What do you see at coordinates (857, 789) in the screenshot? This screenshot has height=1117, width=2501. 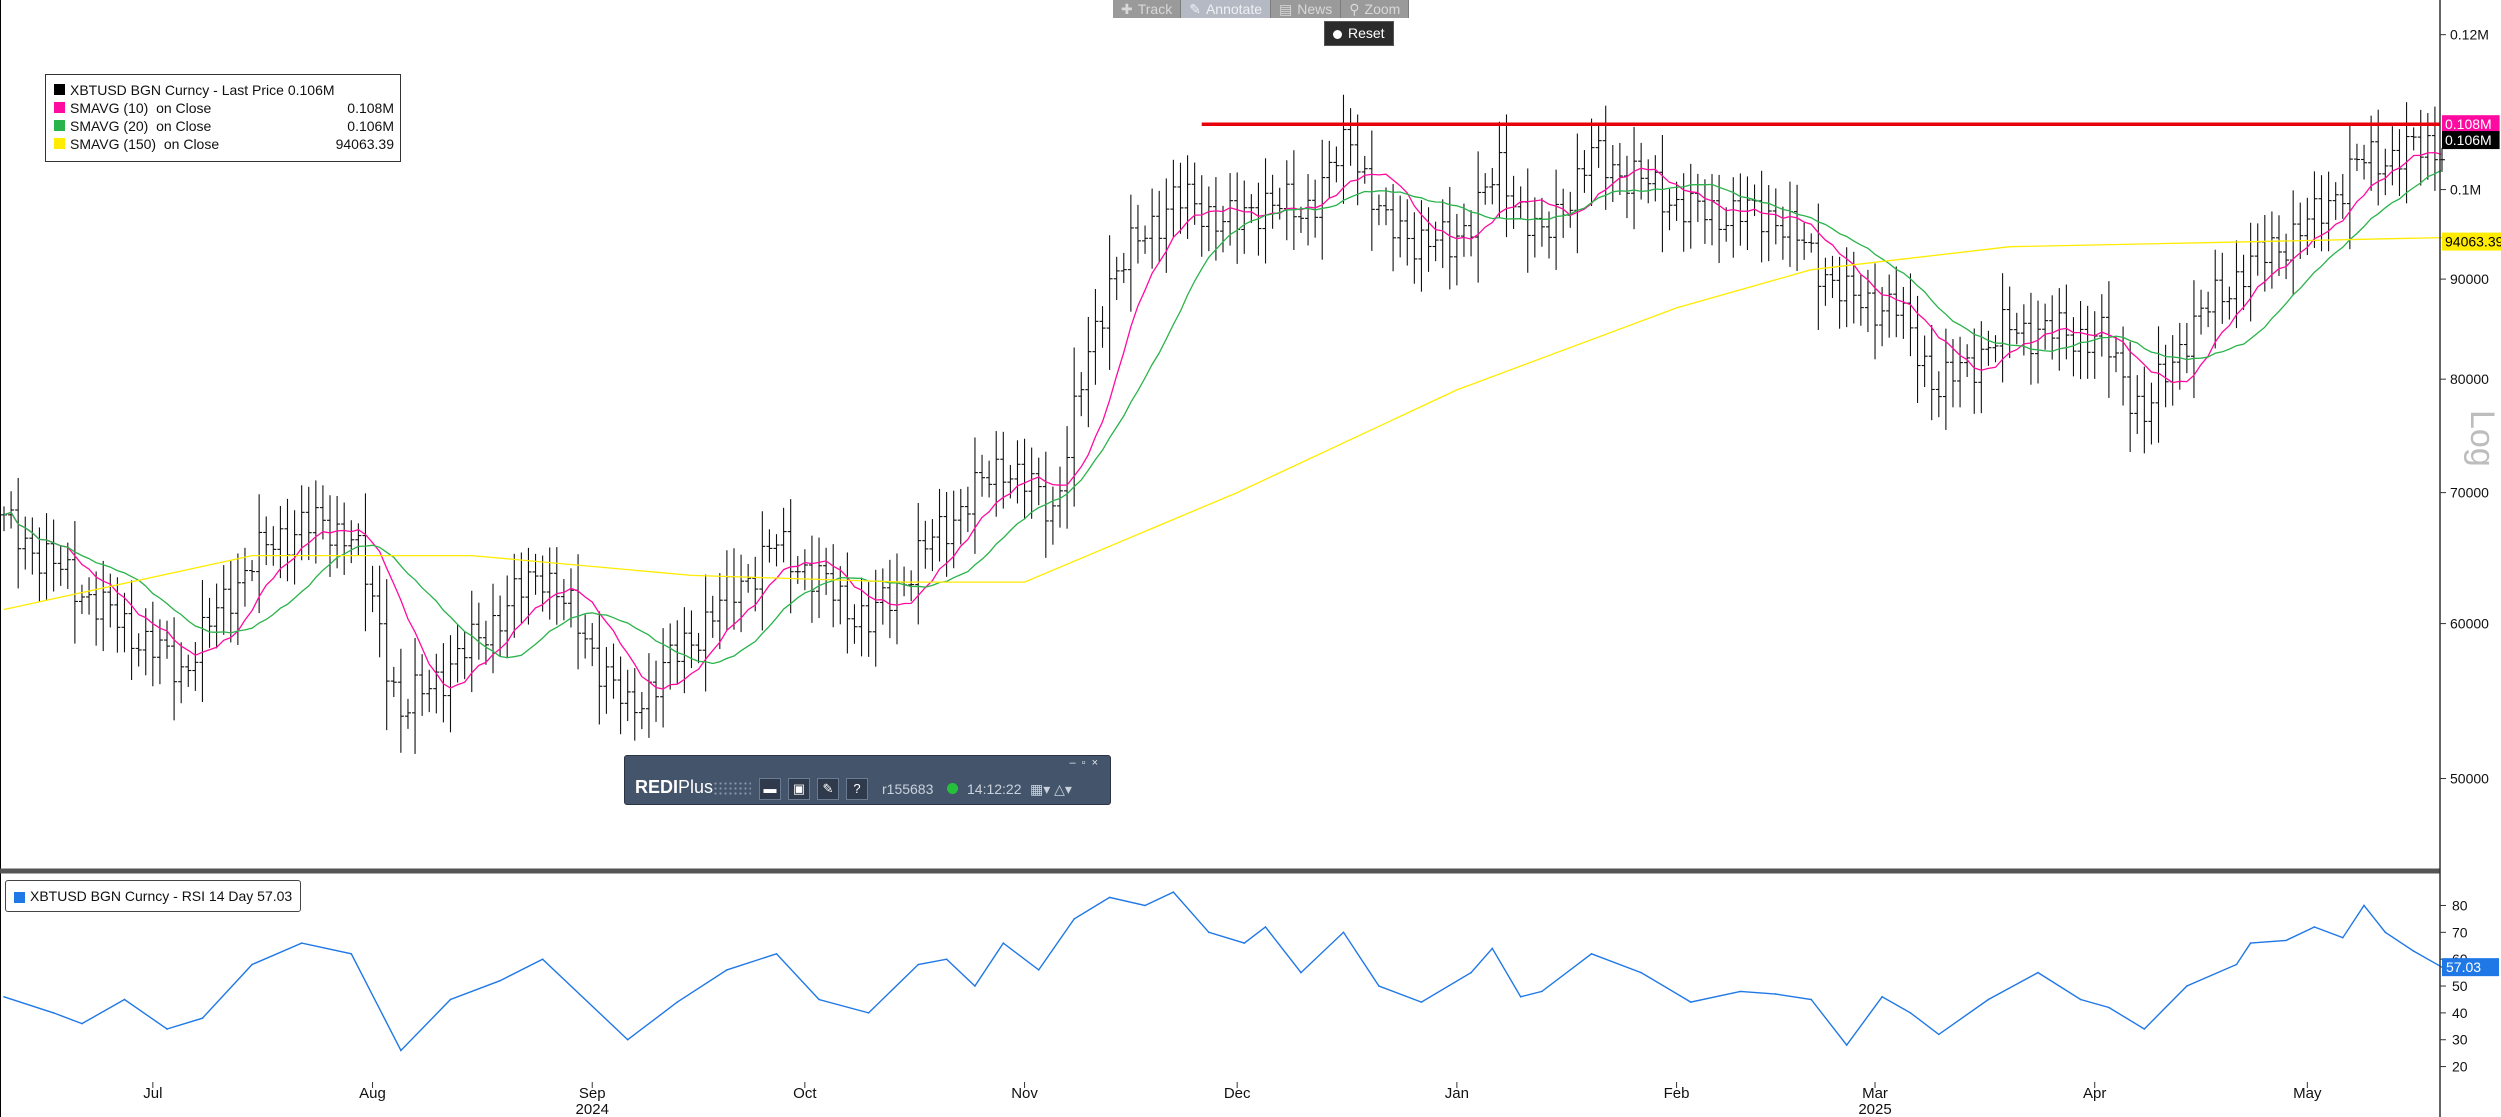 I see `help-icon: ?` at bounding box center [857, 789].